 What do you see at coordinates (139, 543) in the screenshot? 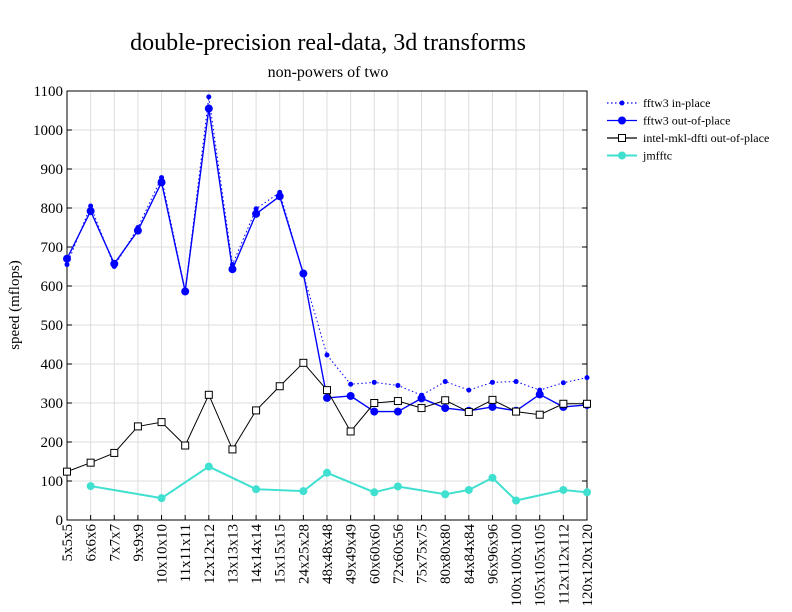
I see `x-tick-label: 9x9x9` at bounding box center [139, 543].